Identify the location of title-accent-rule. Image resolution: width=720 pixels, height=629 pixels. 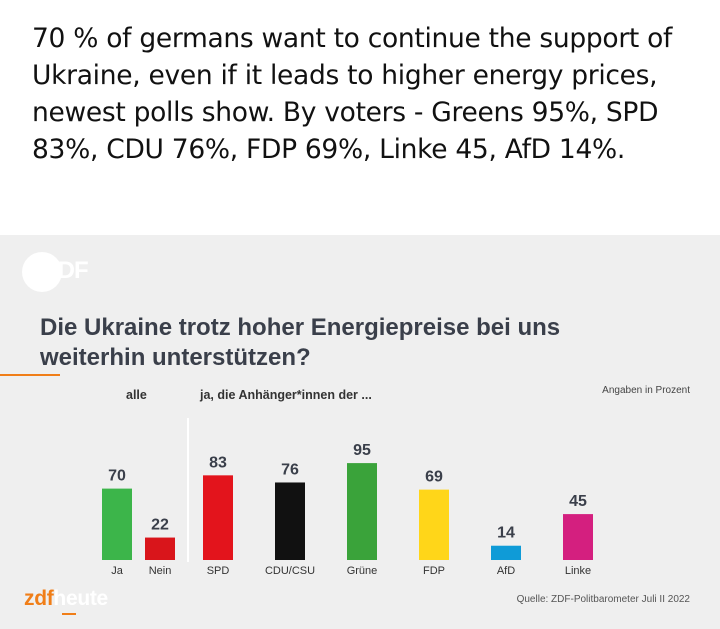
(30, 375).